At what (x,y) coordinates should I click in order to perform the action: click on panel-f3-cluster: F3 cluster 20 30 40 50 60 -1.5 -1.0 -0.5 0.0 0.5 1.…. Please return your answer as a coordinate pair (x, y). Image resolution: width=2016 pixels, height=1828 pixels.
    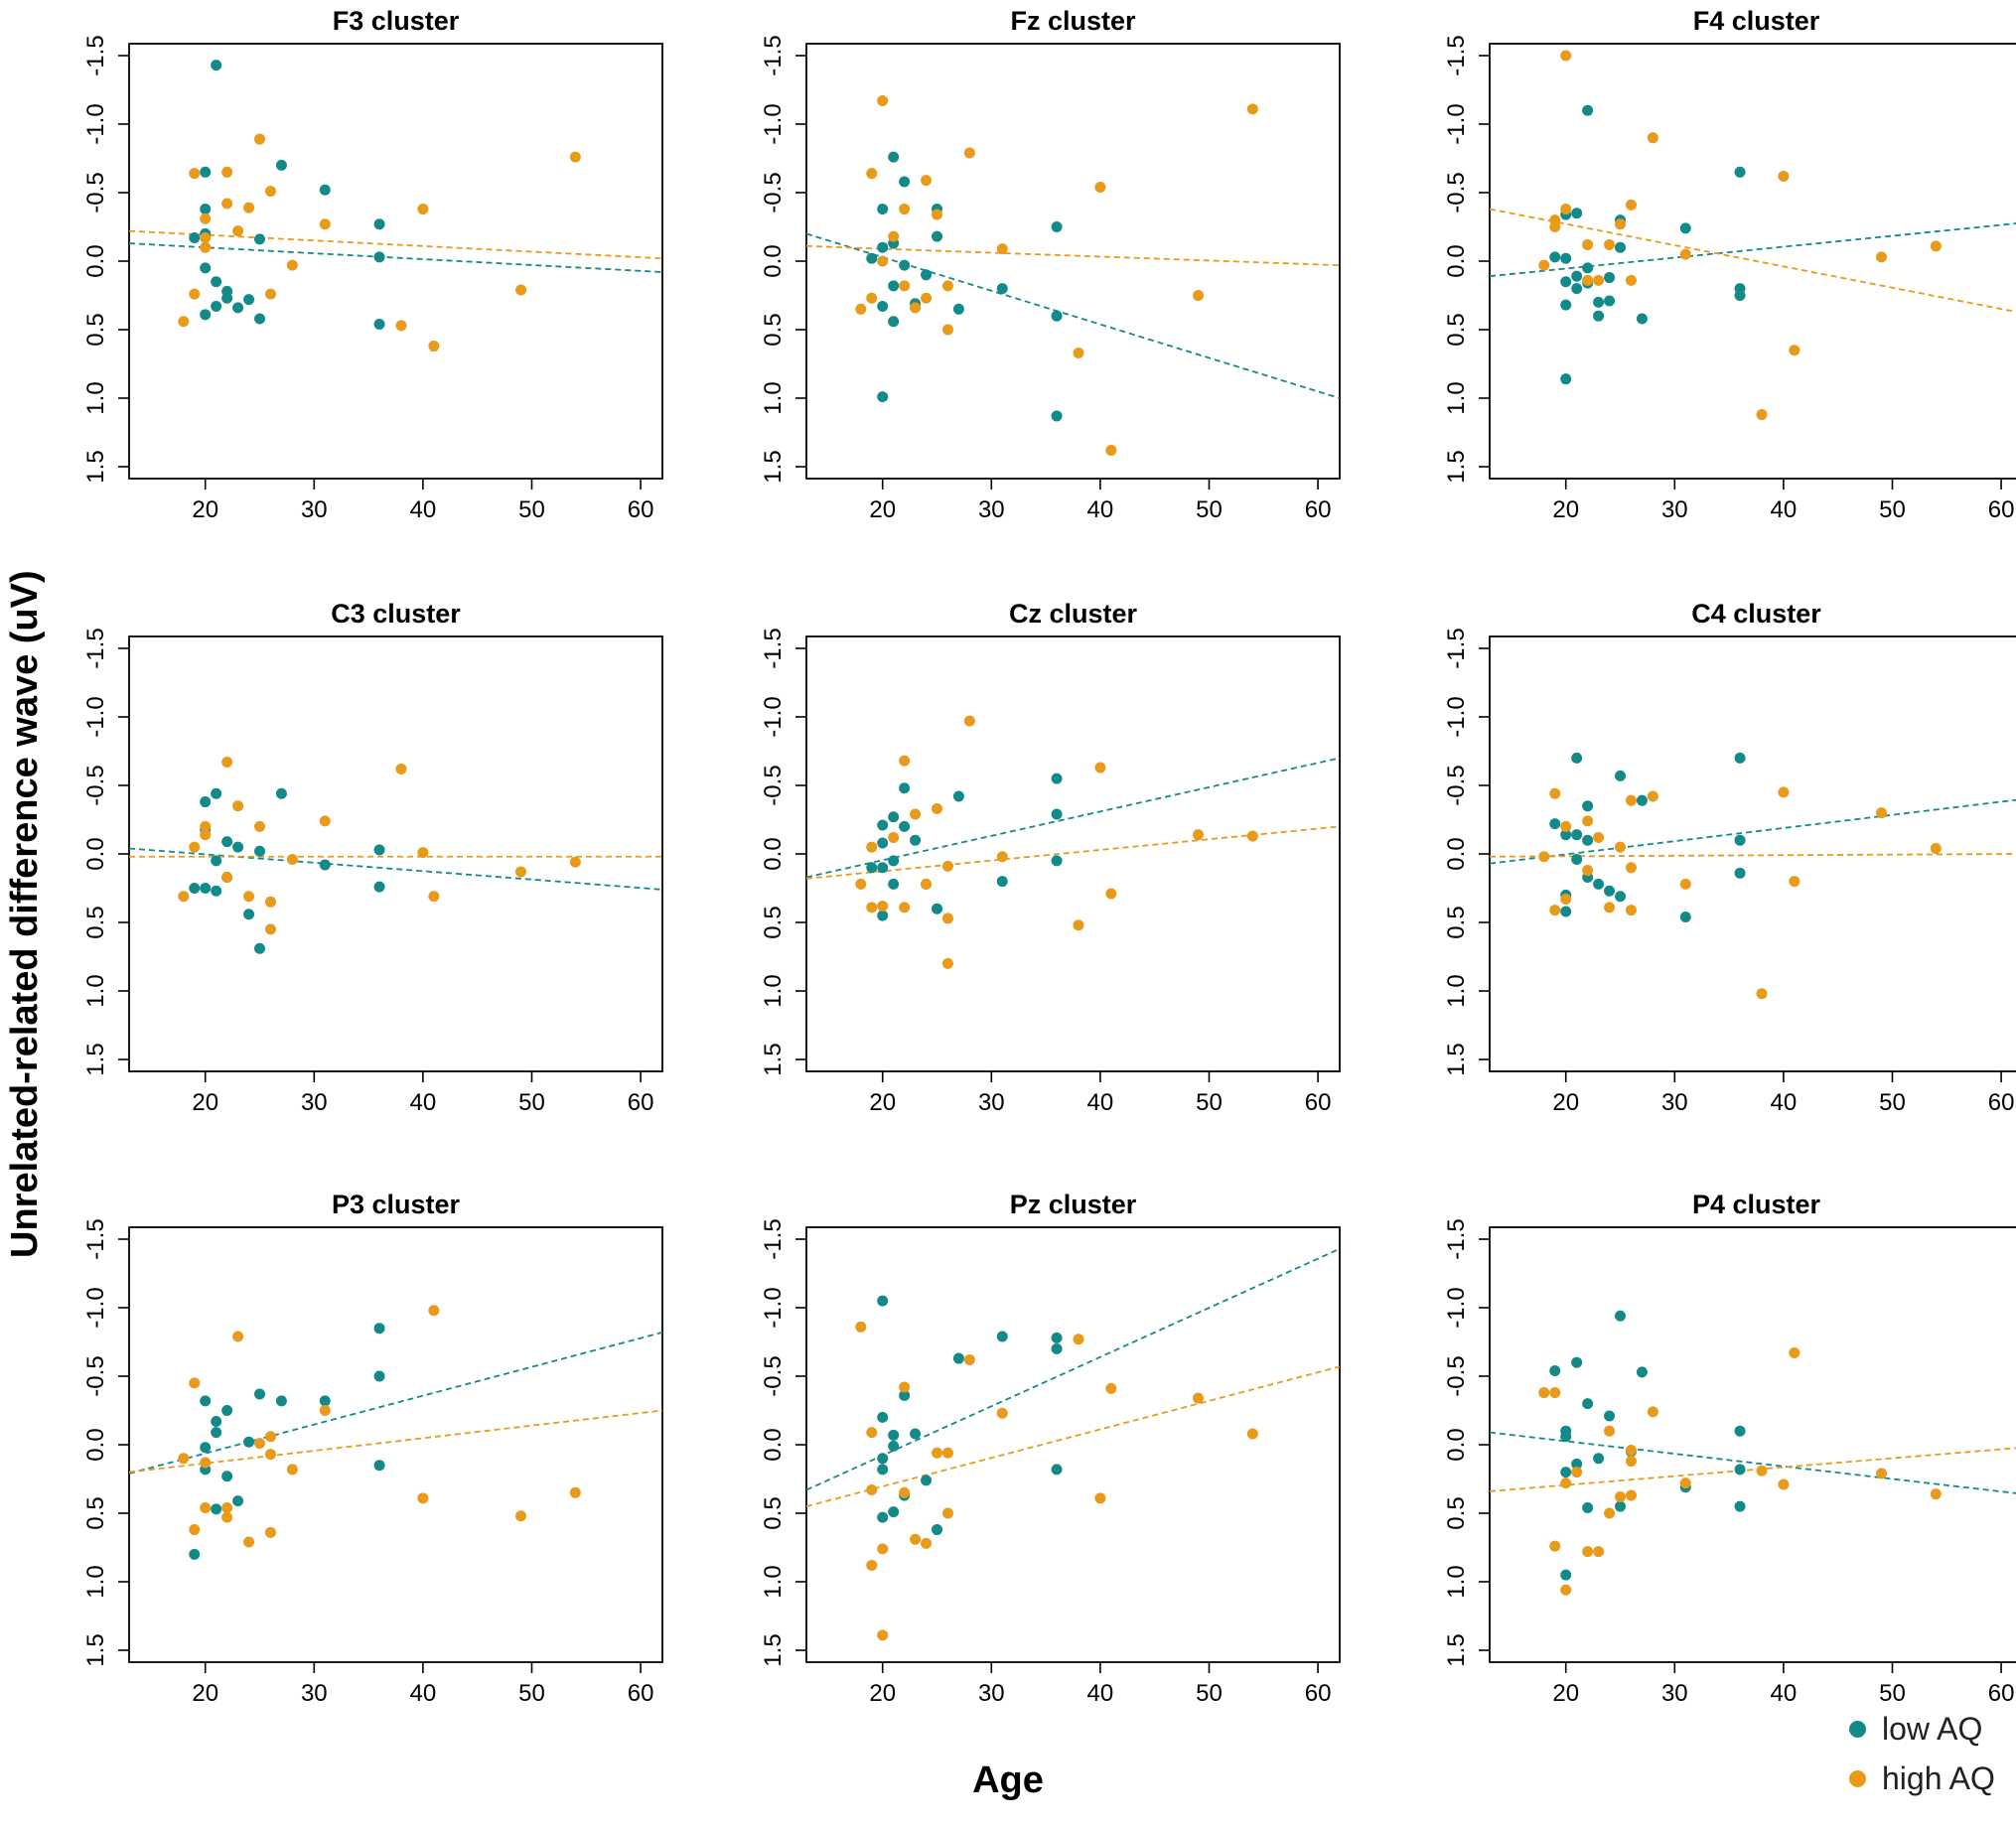
    Looking at the image, I should click on (372, 264).